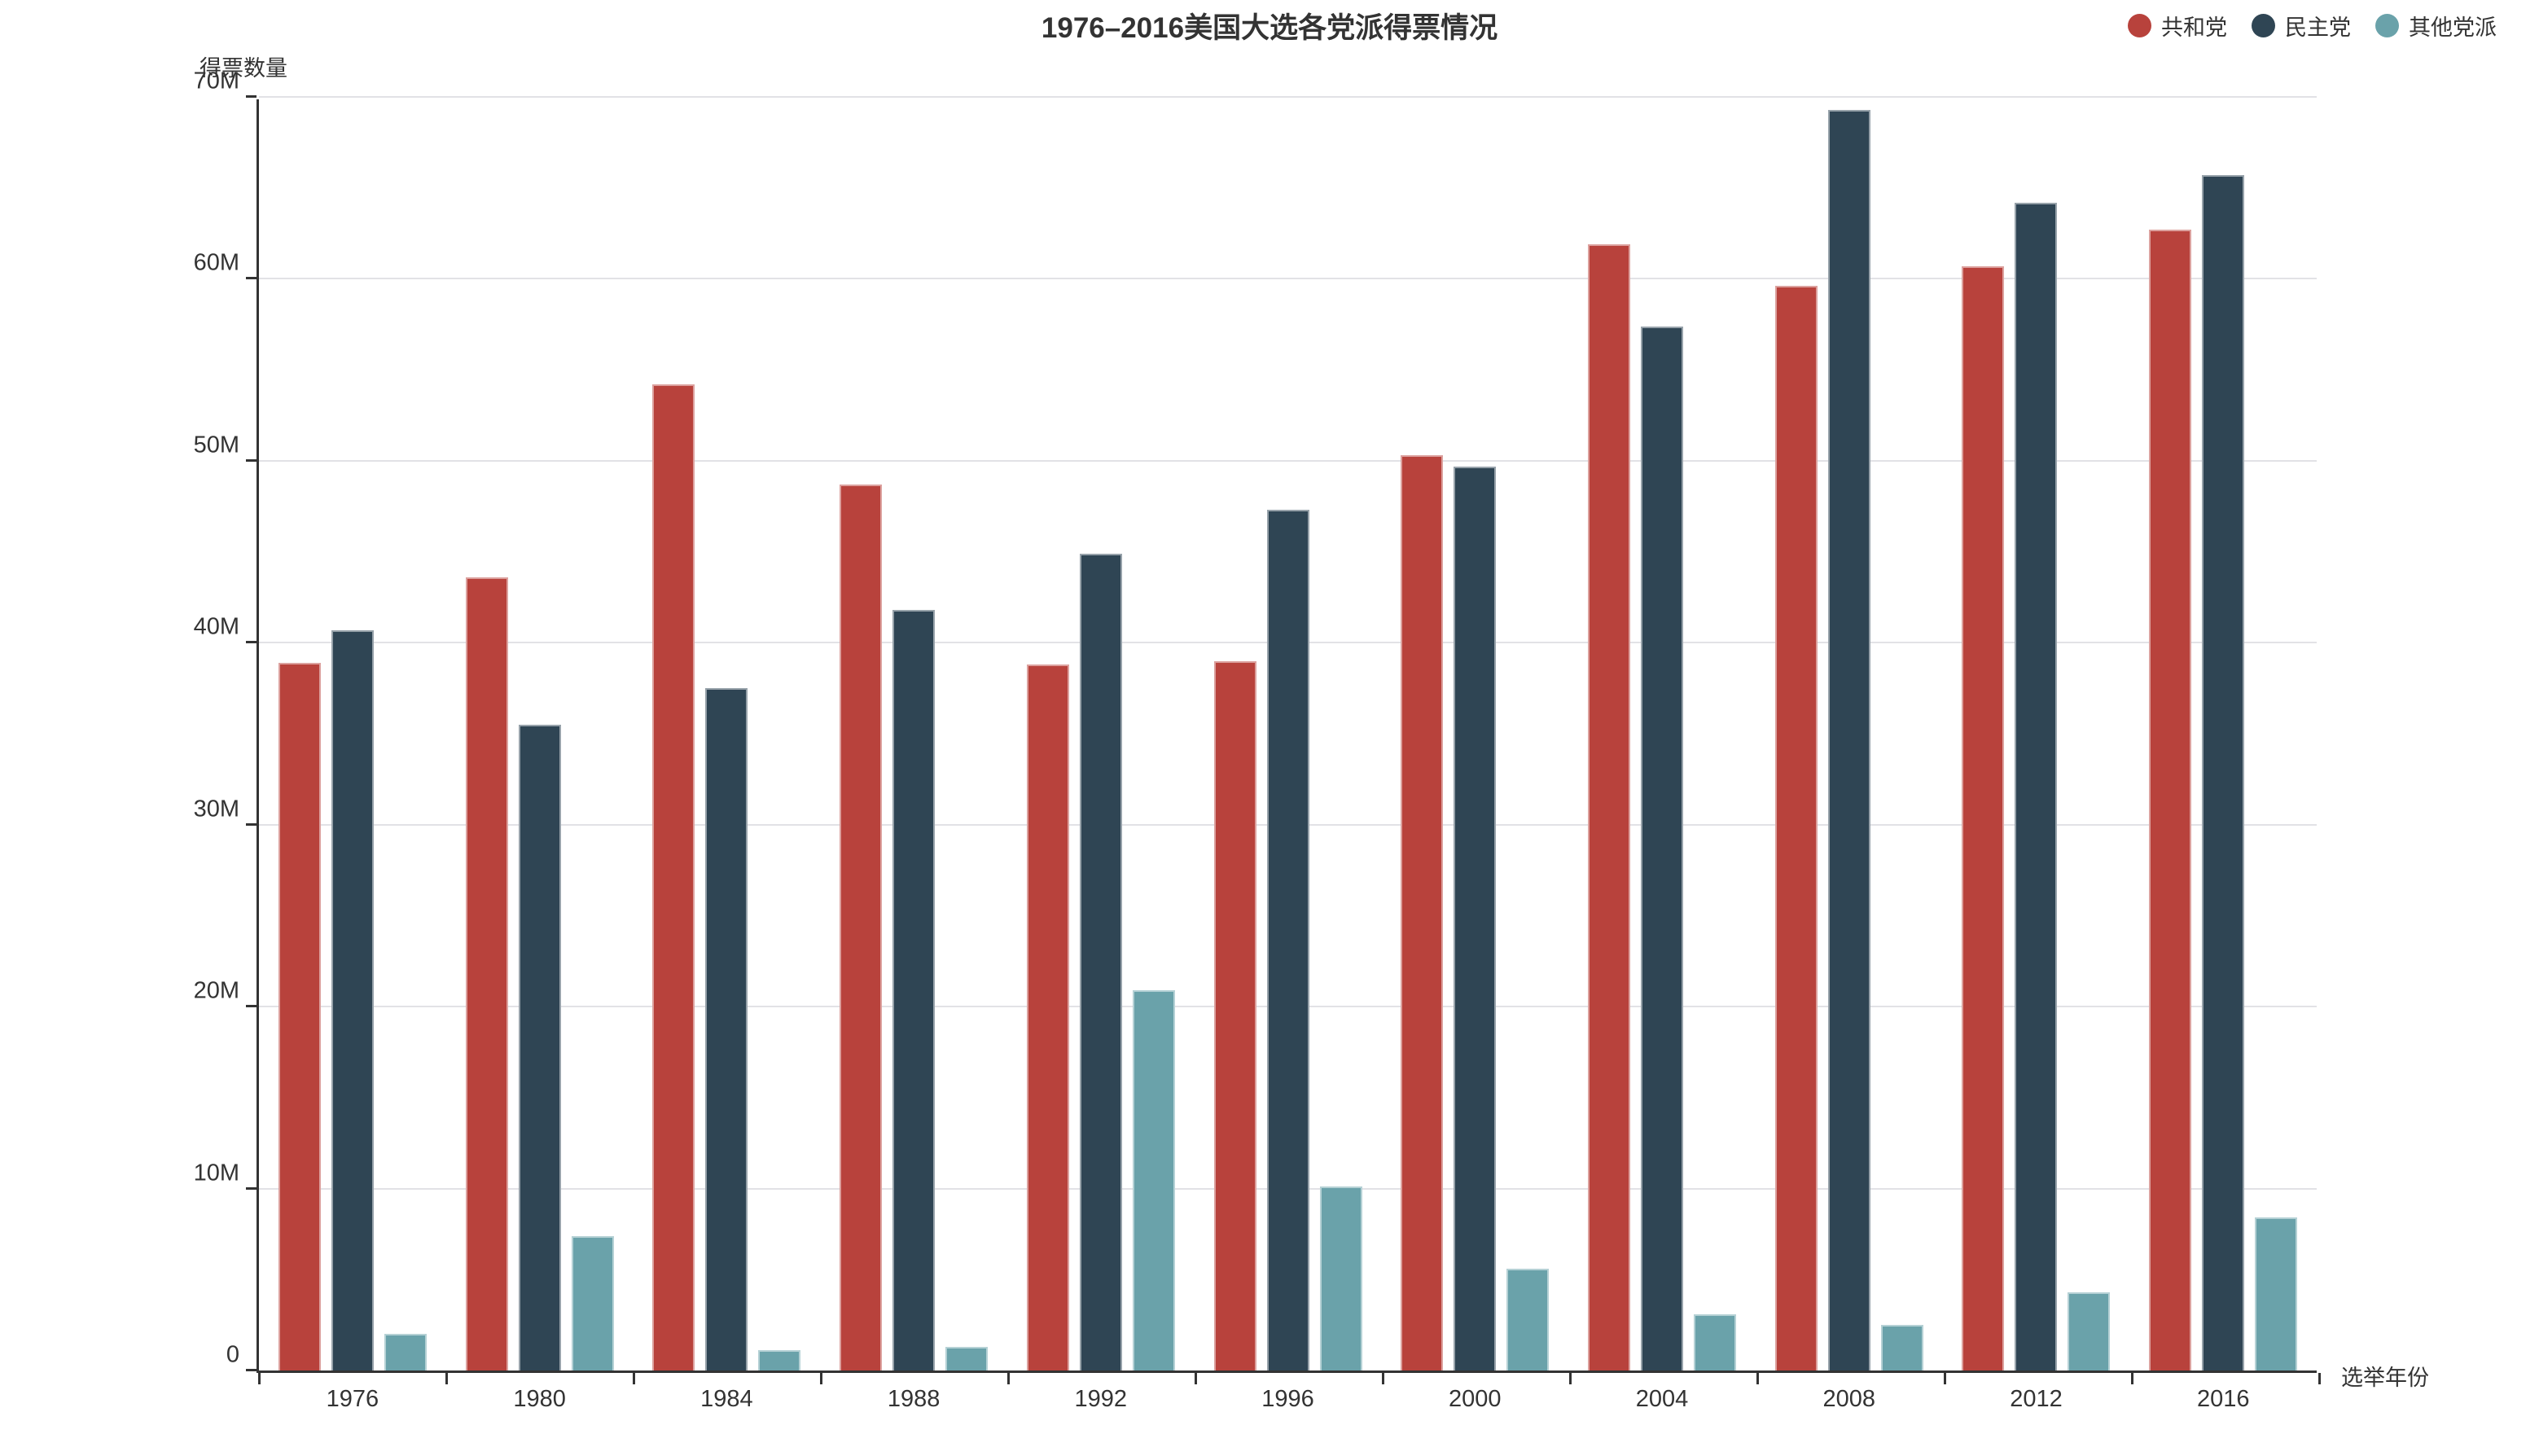 The height and width of the screenshot is (1456, 2539). What do you see at coordinates (2037, 786) in the screenshot?
I see `bar-民主党-2012` at bounding box center [2037, 786].